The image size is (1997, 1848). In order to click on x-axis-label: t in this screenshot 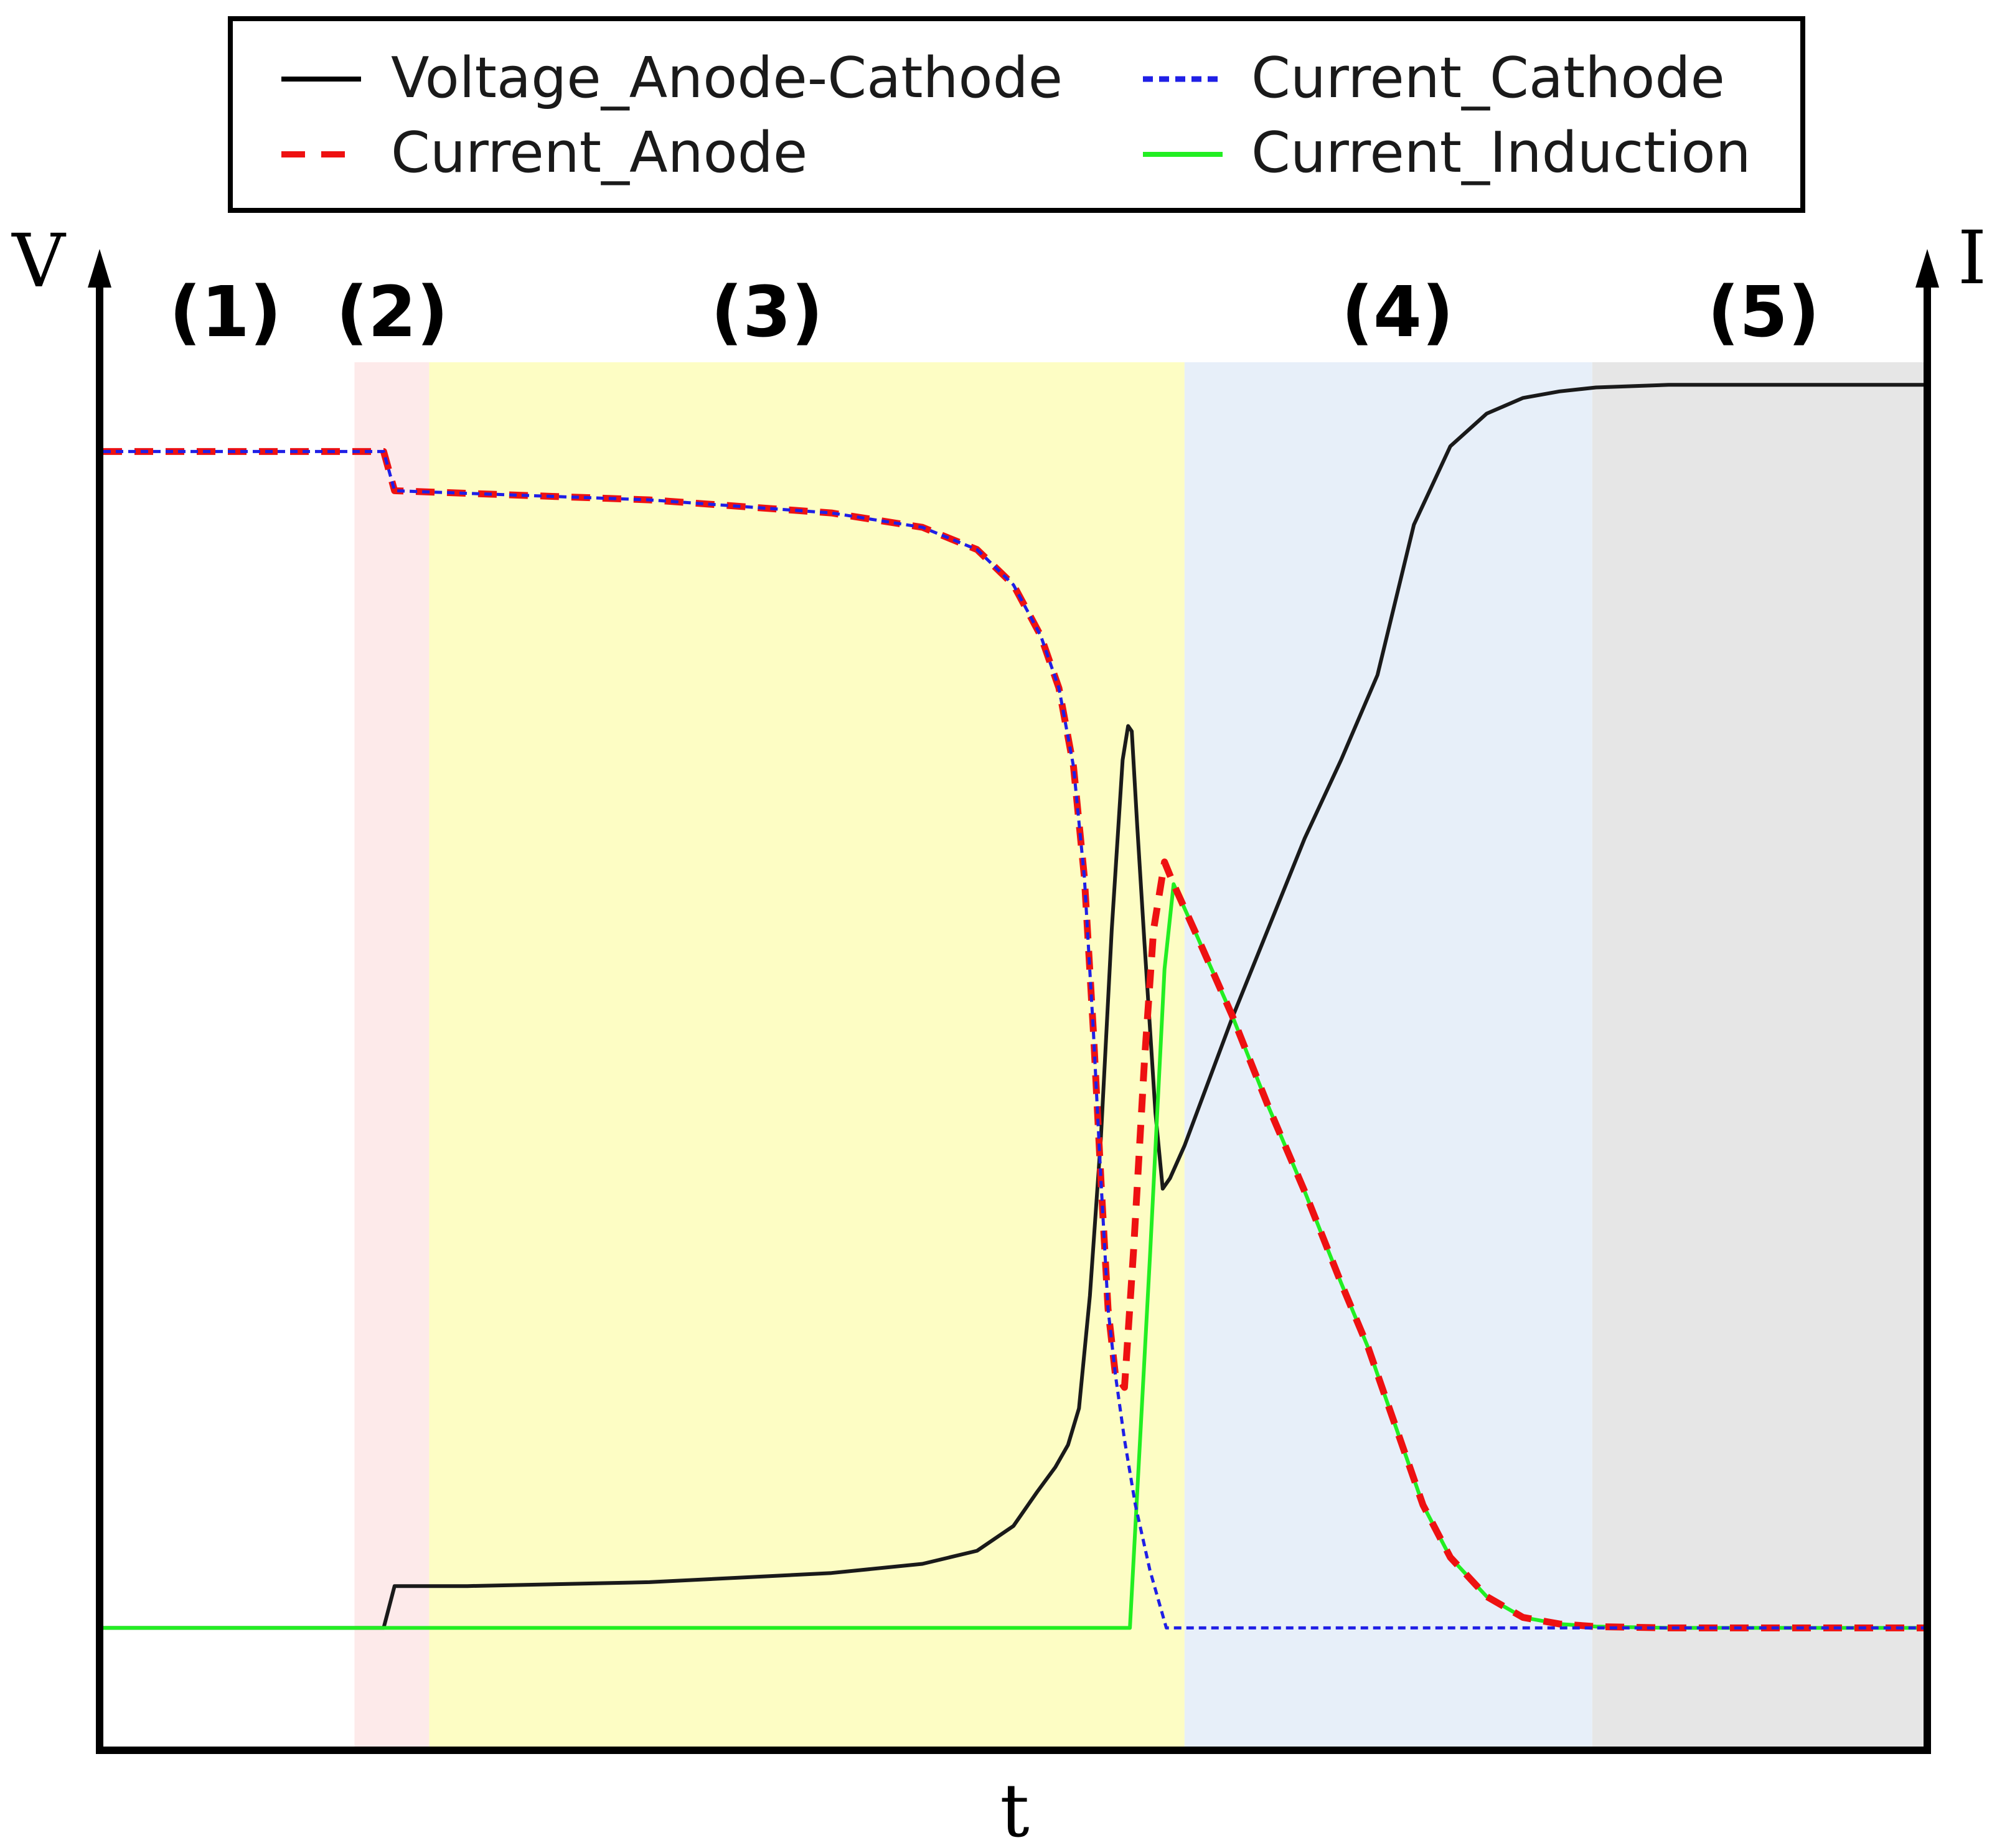, I will do `click(1015, 1807)`.